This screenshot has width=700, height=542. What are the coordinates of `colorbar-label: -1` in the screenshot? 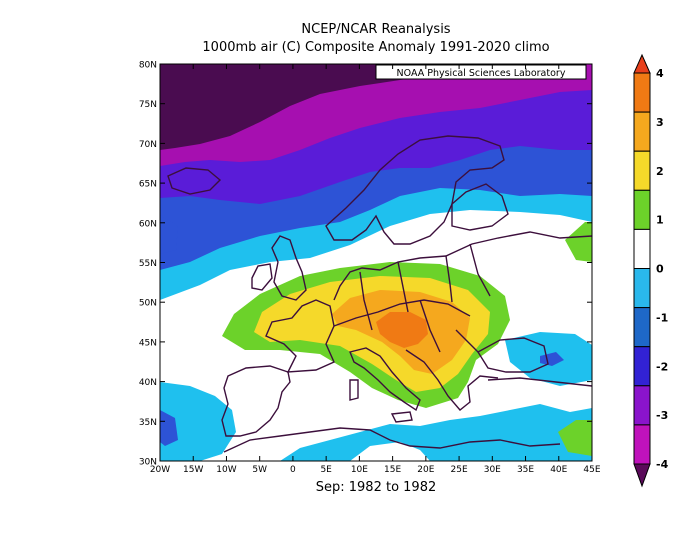 It's located at (662, 317).